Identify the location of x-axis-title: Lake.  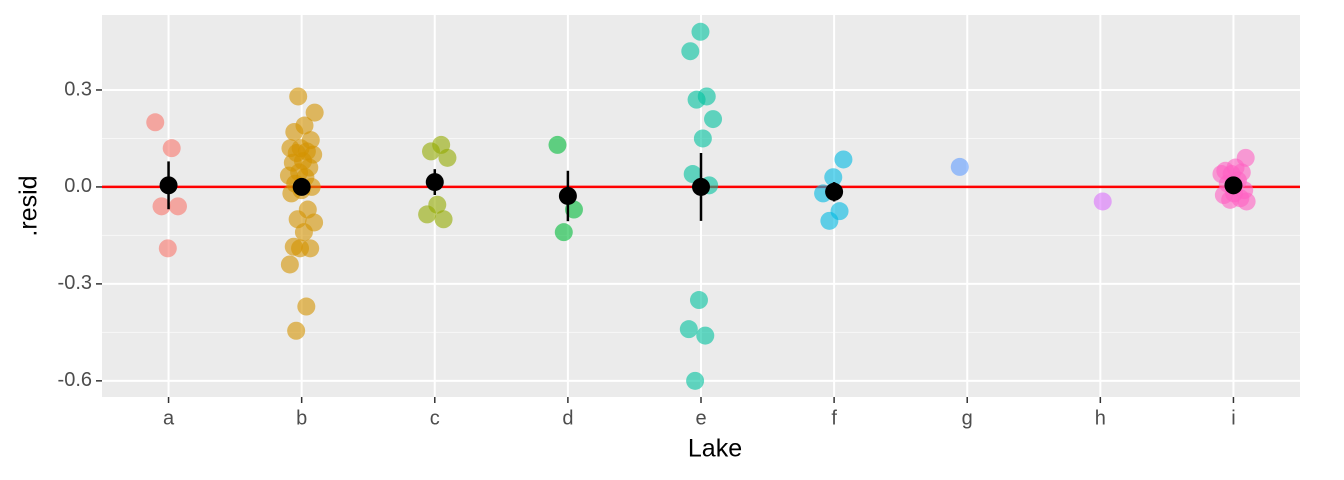
(715, 449).